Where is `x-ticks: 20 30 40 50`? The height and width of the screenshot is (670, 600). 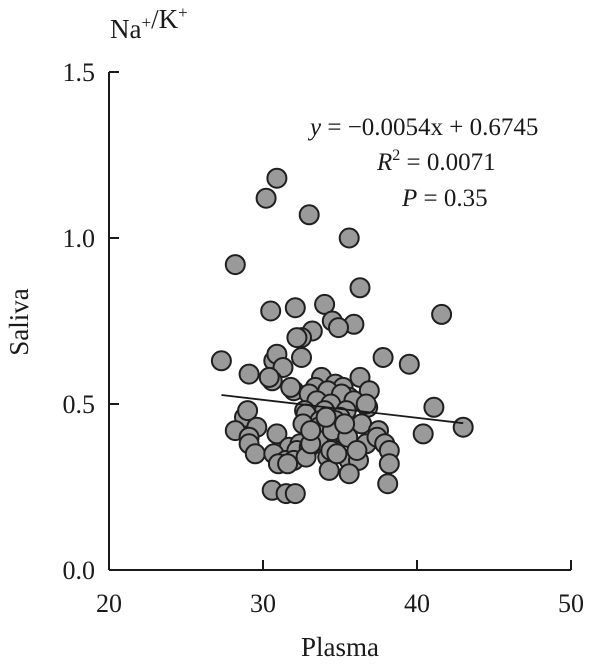
x-ticks: 20 30 40 50 is located at coordinates (340, 589).